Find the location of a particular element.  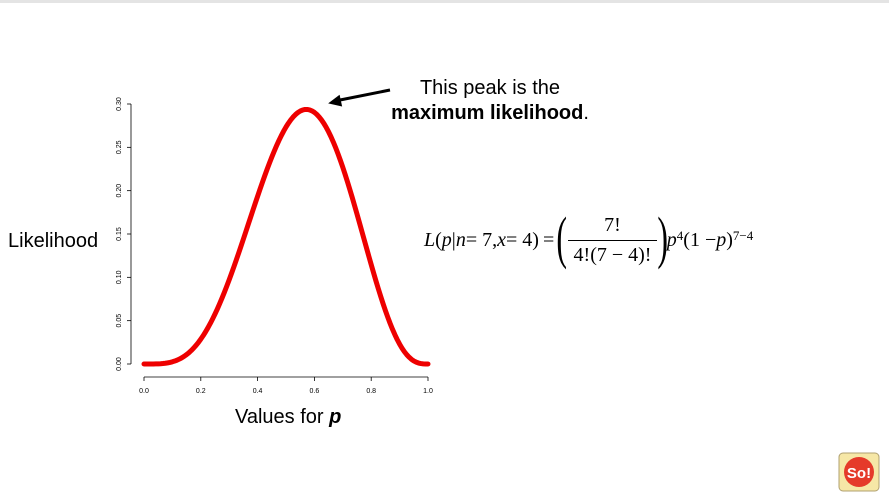

formula-L: L is located at coordinates (430, 239).